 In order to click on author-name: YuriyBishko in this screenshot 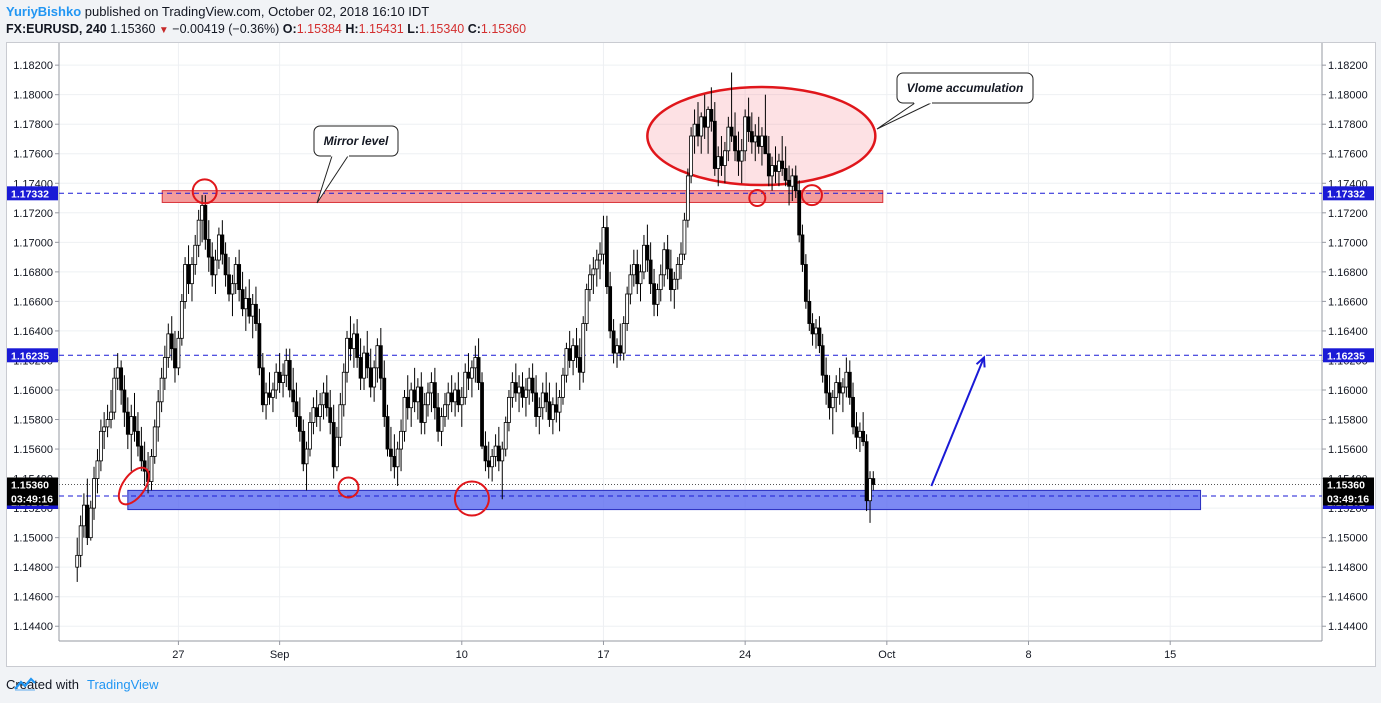, I will do `click(44, 11)`.